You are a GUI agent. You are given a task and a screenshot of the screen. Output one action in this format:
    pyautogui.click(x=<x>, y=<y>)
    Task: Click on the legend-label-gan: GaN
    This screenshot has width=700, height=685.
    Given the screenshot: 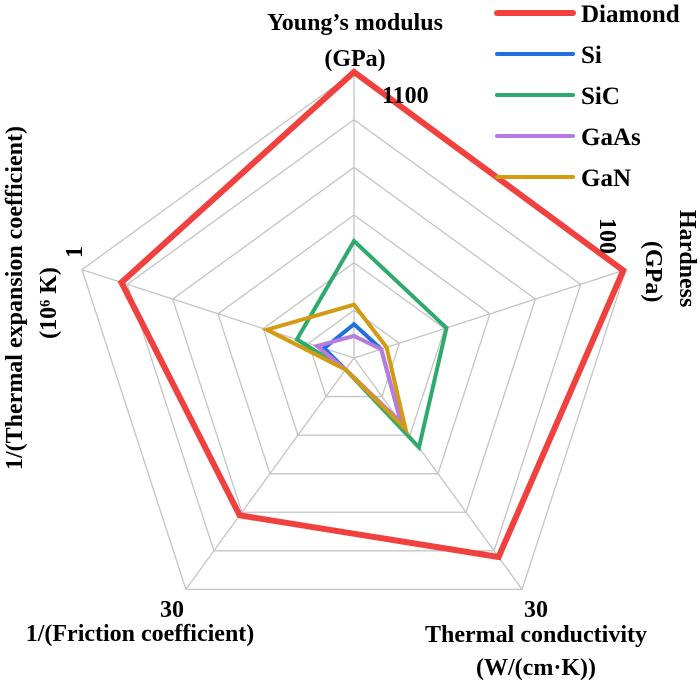 What is the action you would take?
    pyautogui.click(x=606, y=178)
    